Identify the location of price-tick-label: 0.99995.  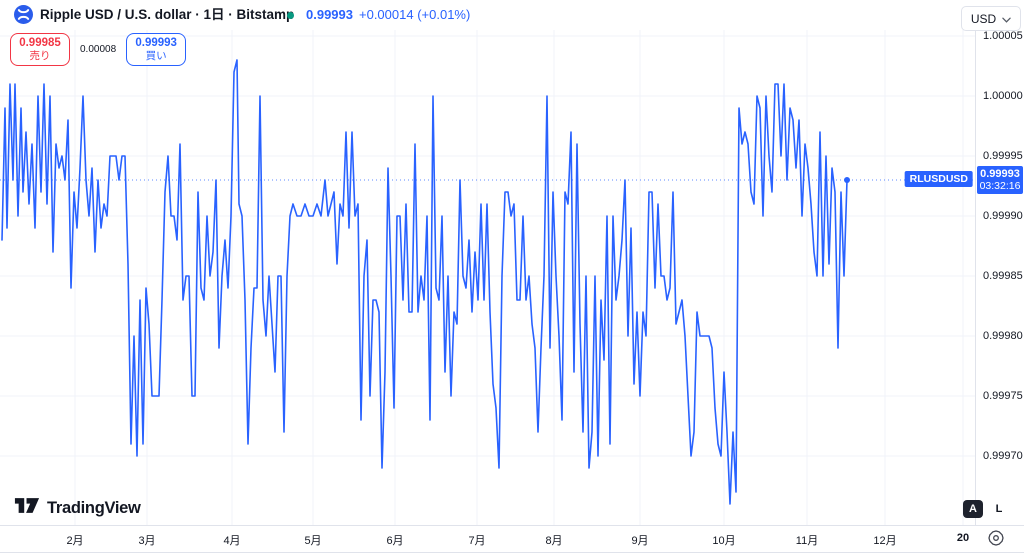
(1003, 156).